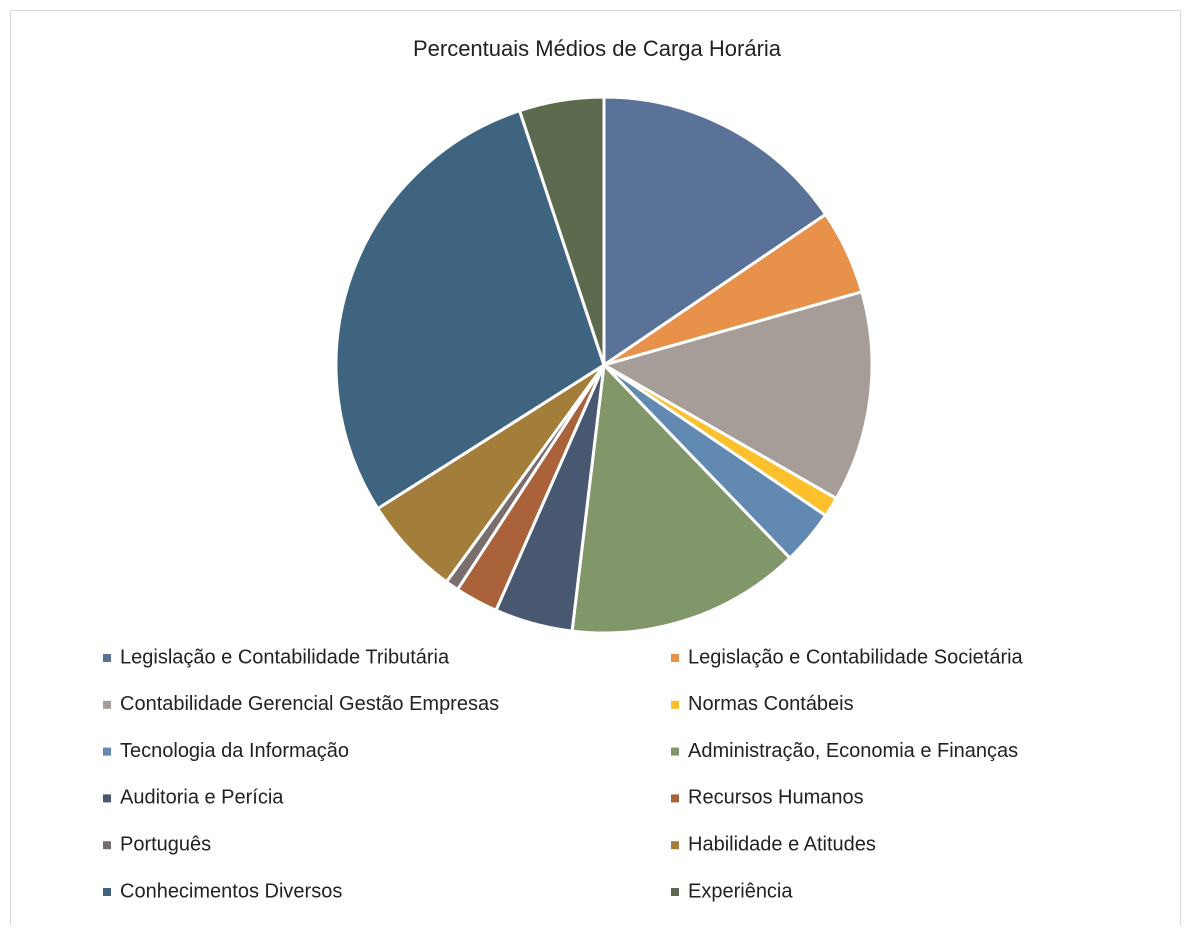 This screenshot has width=1186, height=931. I want to click on legend-label: Auditoria e Perícia, so click(202, 798).